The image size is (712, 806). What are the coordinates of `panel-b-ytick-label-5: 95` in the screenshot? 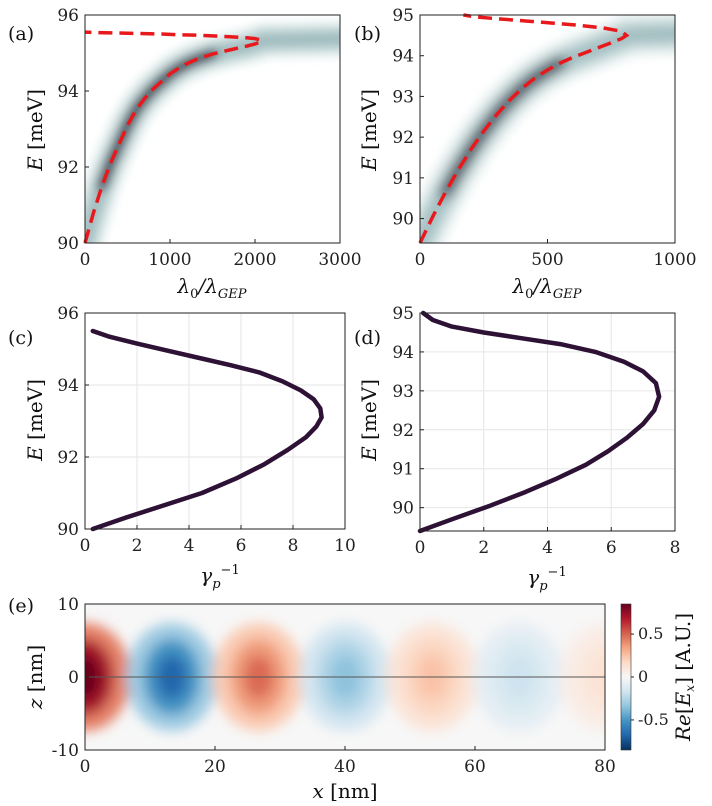 It's located at (403, 16).